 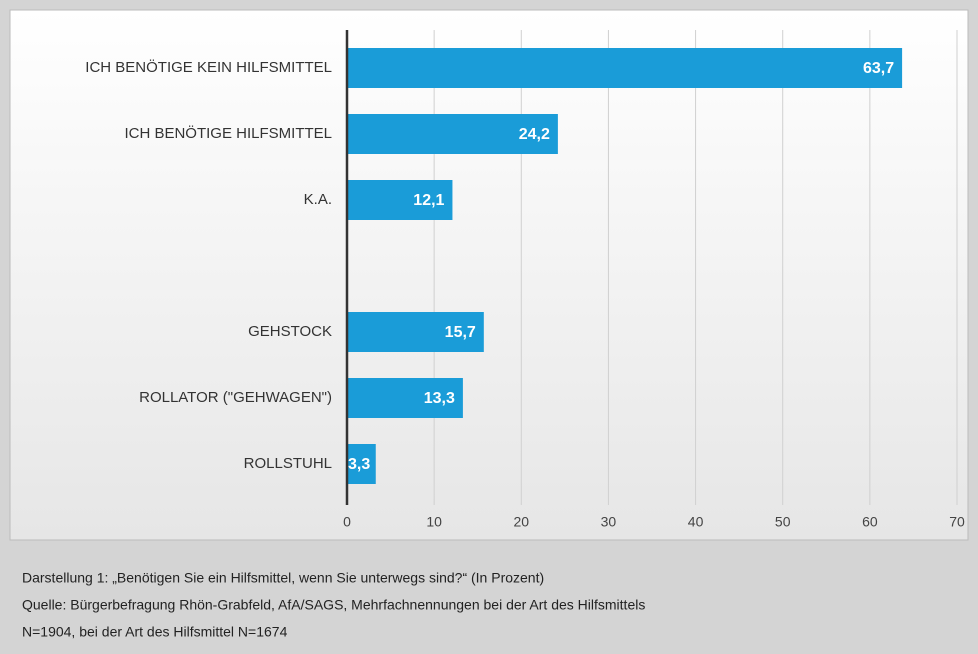 What do you see at coordinates (870, 522) in the screenshot?
I see `x-tick-label: 60` at bounding box center [870, 522].